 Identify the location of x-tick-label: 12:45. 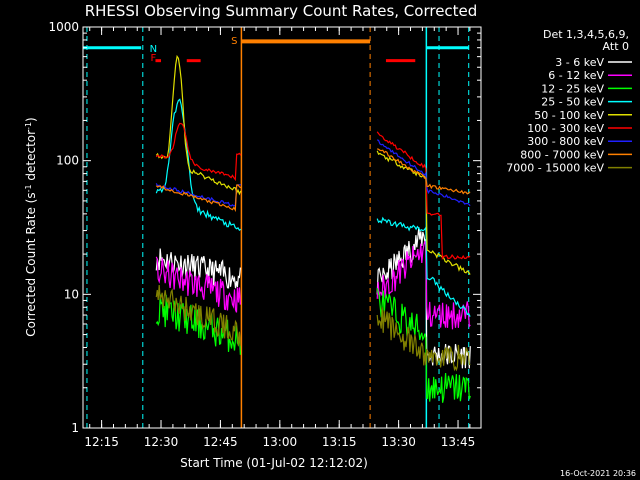
(220, 442).